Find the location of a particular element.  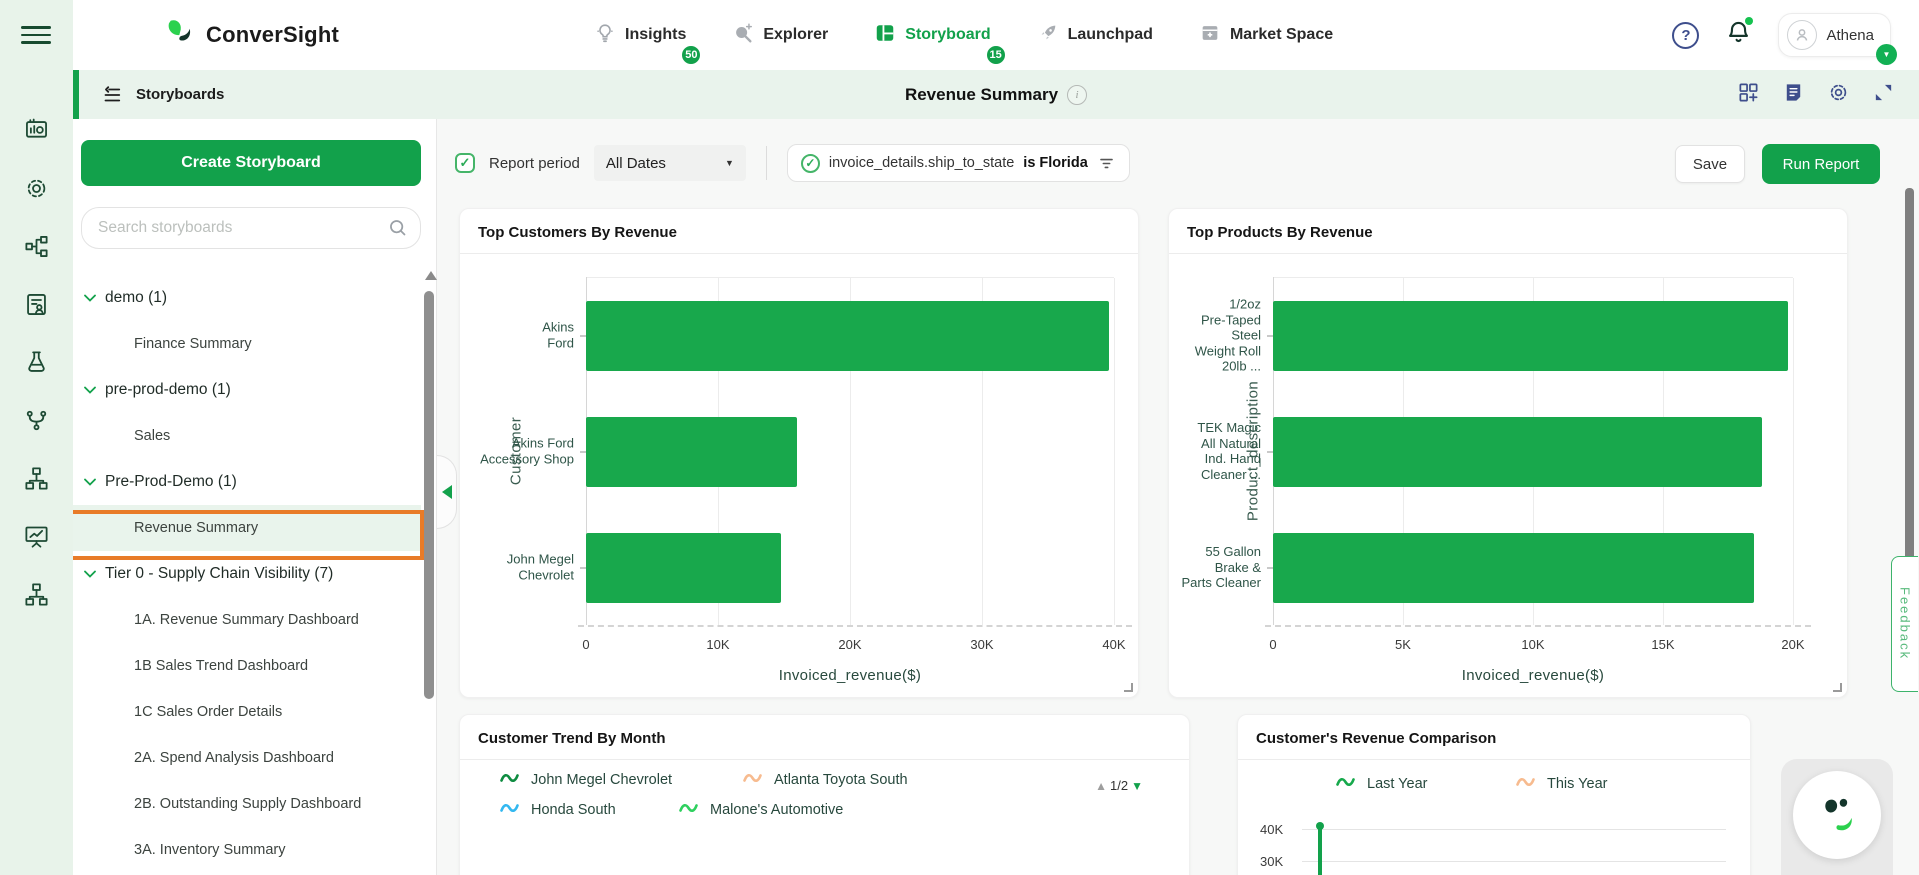

search-icon is located at coordinates (397, 227).